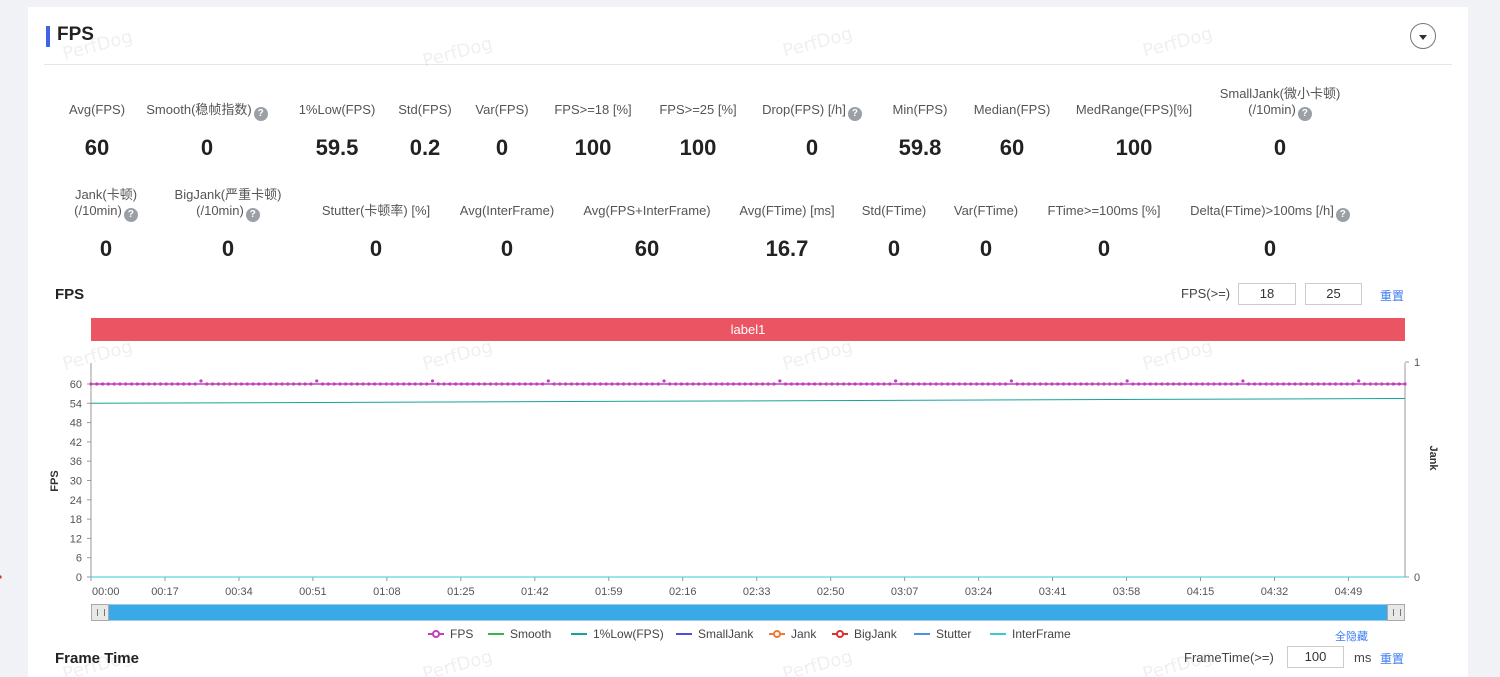 This screenshot has height=677, width=1500. What do you see at coordinates (920, 147) in the screenshot?
I see `metric-value: 59.8` at bounding box center [920, 147].